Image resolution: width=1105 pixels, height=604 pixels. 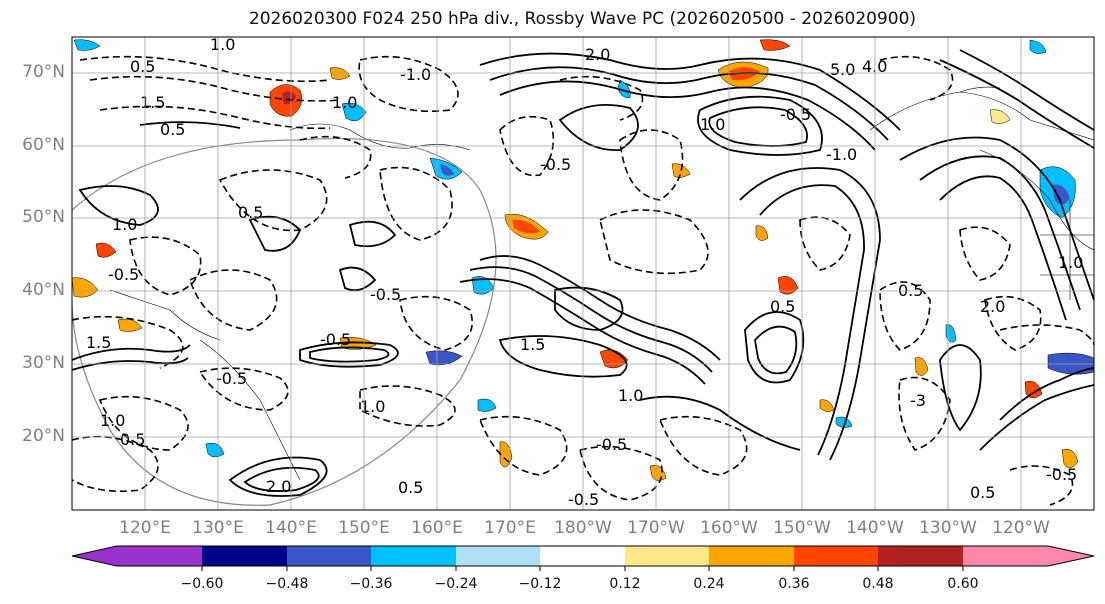 I want to click on colorbar-tick-label: 0.24, so click(x=709, y=584).